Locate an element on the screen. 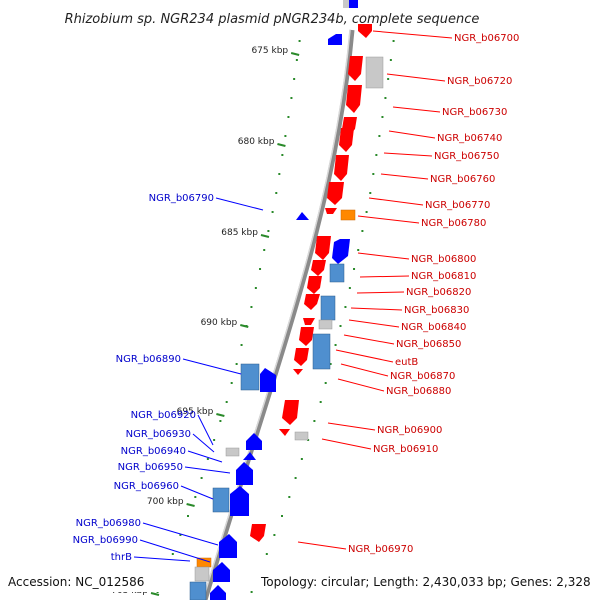  gene-label-NGR_b06790: NGR_b06790 is located at coordinates (181, 198).